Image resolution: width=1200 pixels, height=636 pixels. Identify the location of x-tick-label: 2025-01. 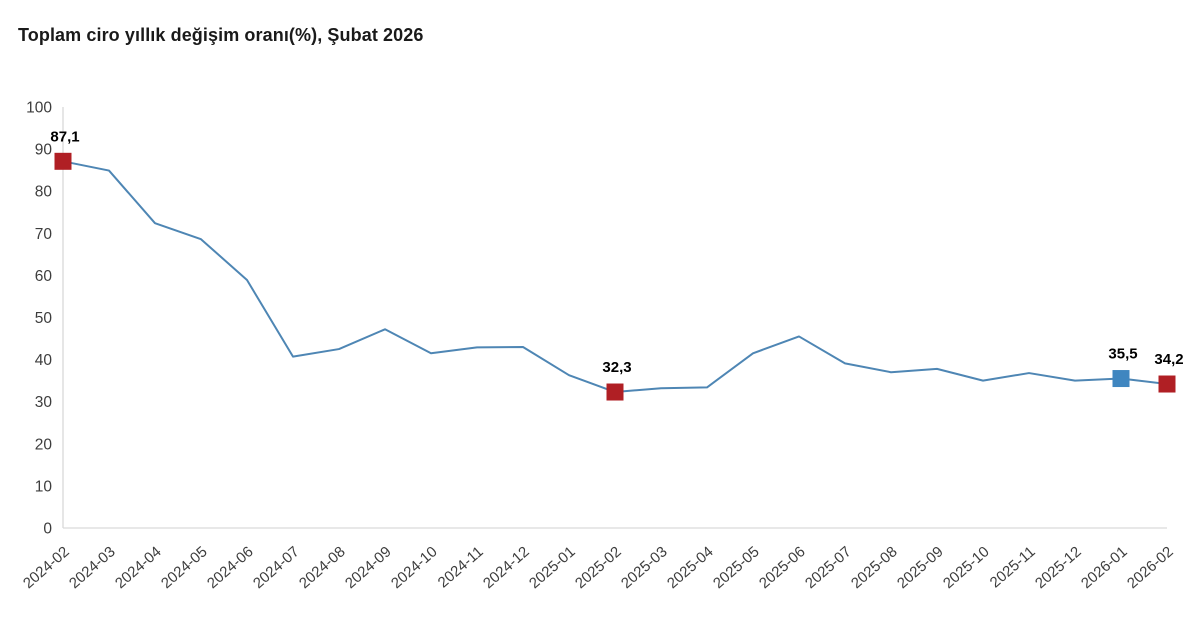
(552, 567).